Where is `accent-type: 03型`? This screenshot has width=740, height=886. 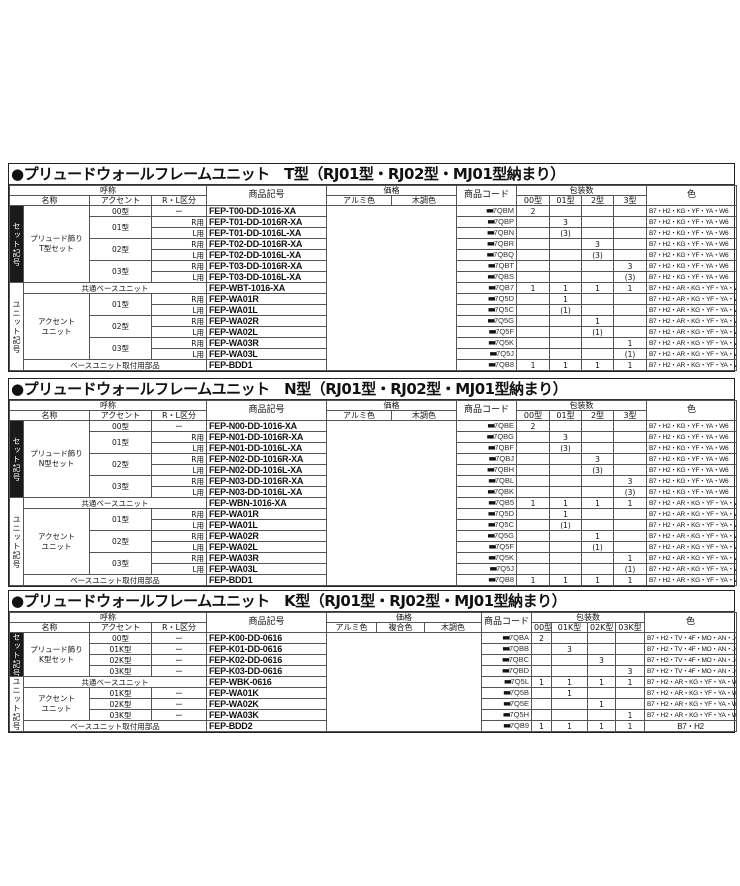
accent-type: 03型 is located at coordinates (120, 486).